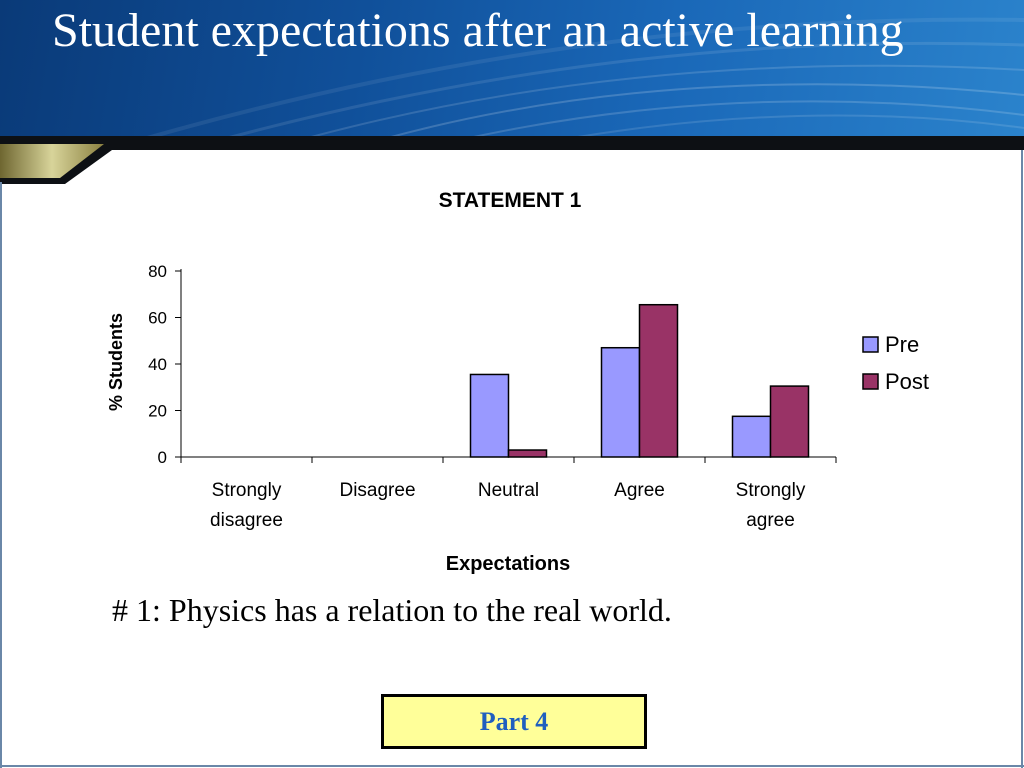  I want to click on x-tick-label: Neutral, so click(508, 490).